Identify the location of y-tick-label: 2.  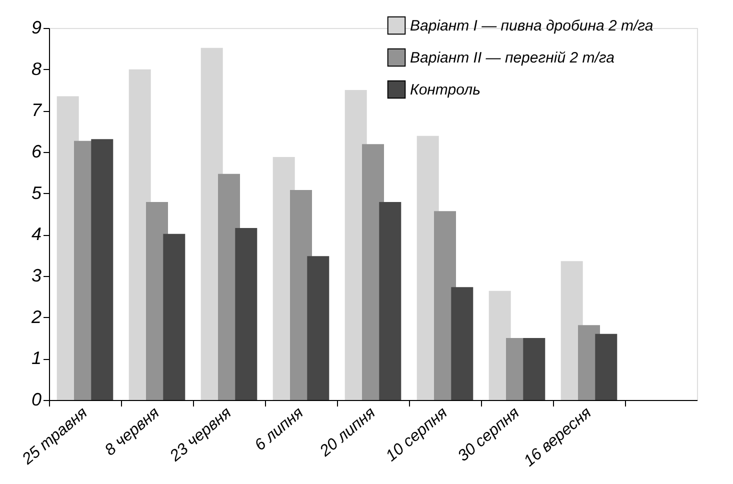
(36, 316).